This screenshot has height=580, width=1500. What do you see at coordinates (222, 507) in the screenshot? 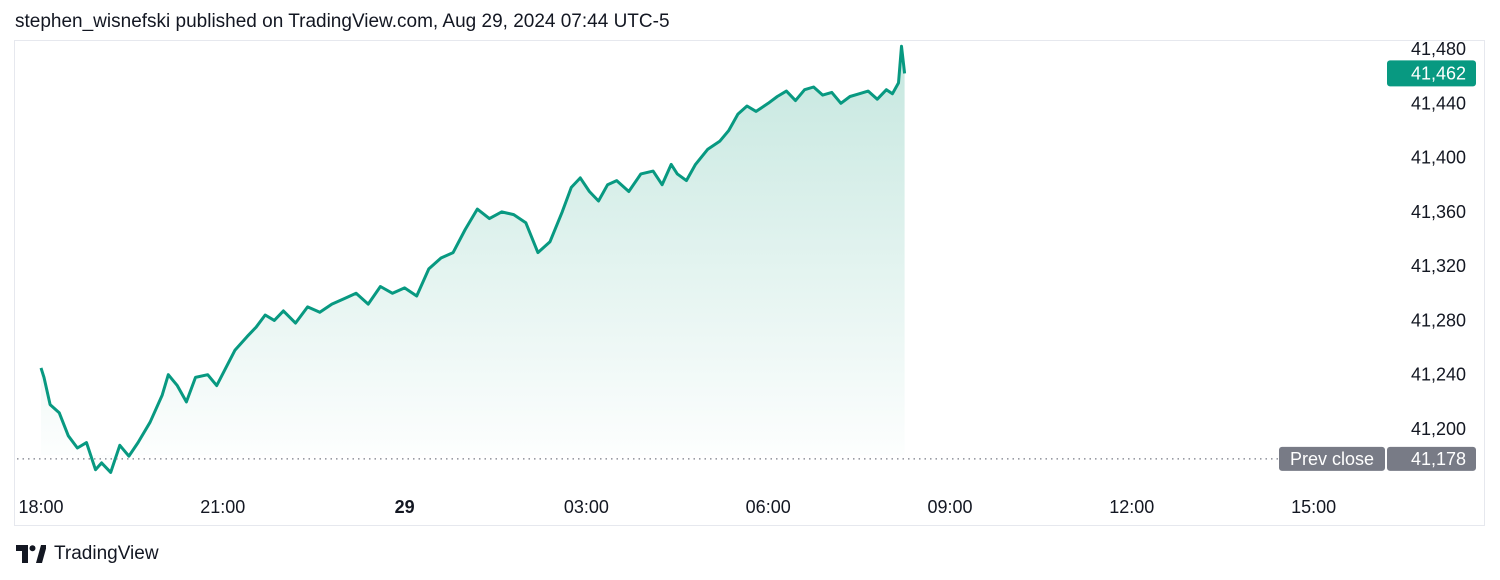
I see `x-tick-label: 21:00` at bounding box center [222, 507].